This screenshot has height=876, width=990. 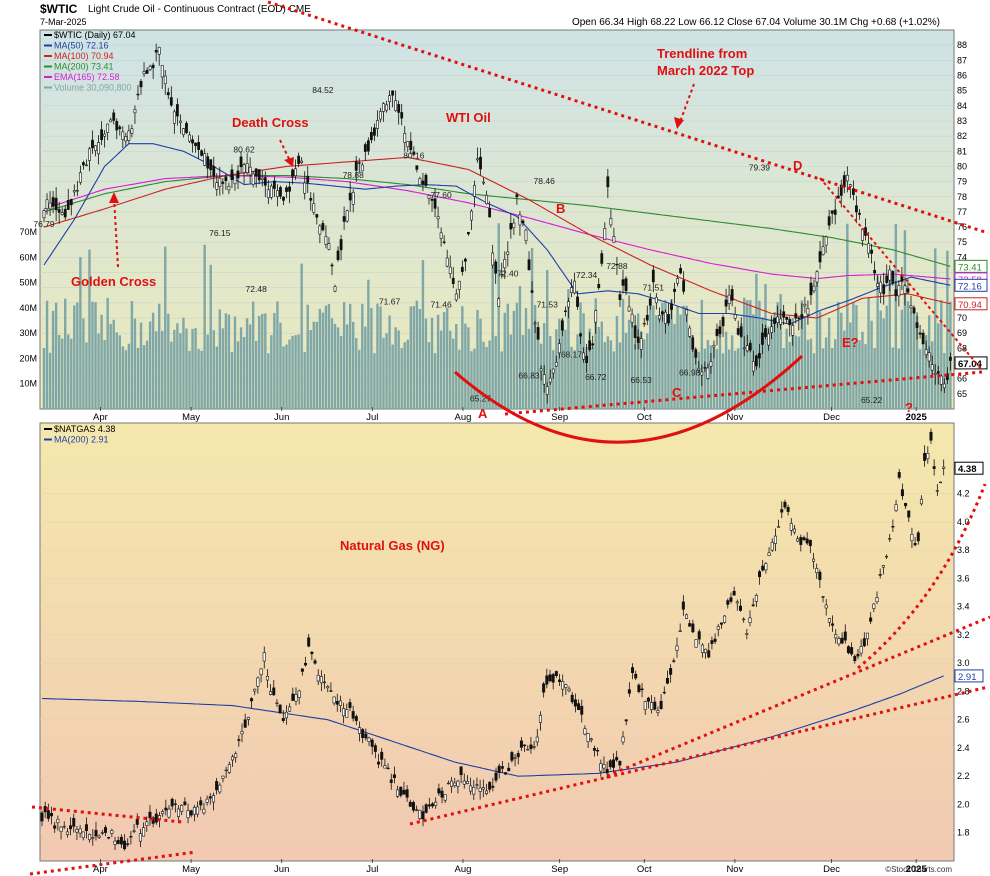 What do you see at coordinates (798, 696) in the screenshot?
I see `ng-trendline-mid` at bounding box center [798, 696].